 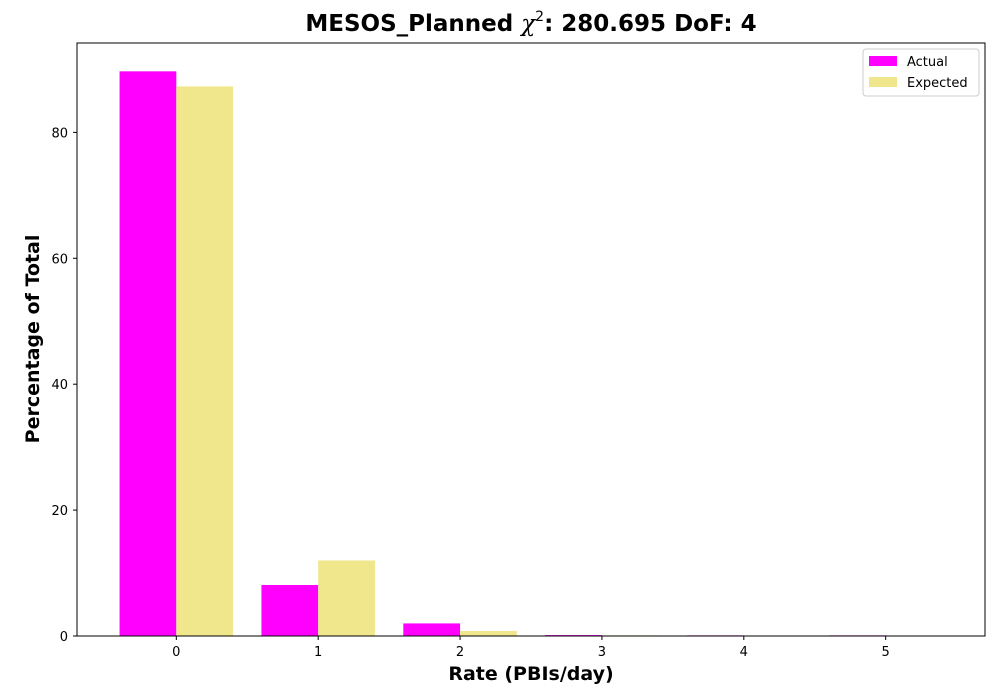 I want to click on legend-label-expected: Expected, so click(x=937, y=83).